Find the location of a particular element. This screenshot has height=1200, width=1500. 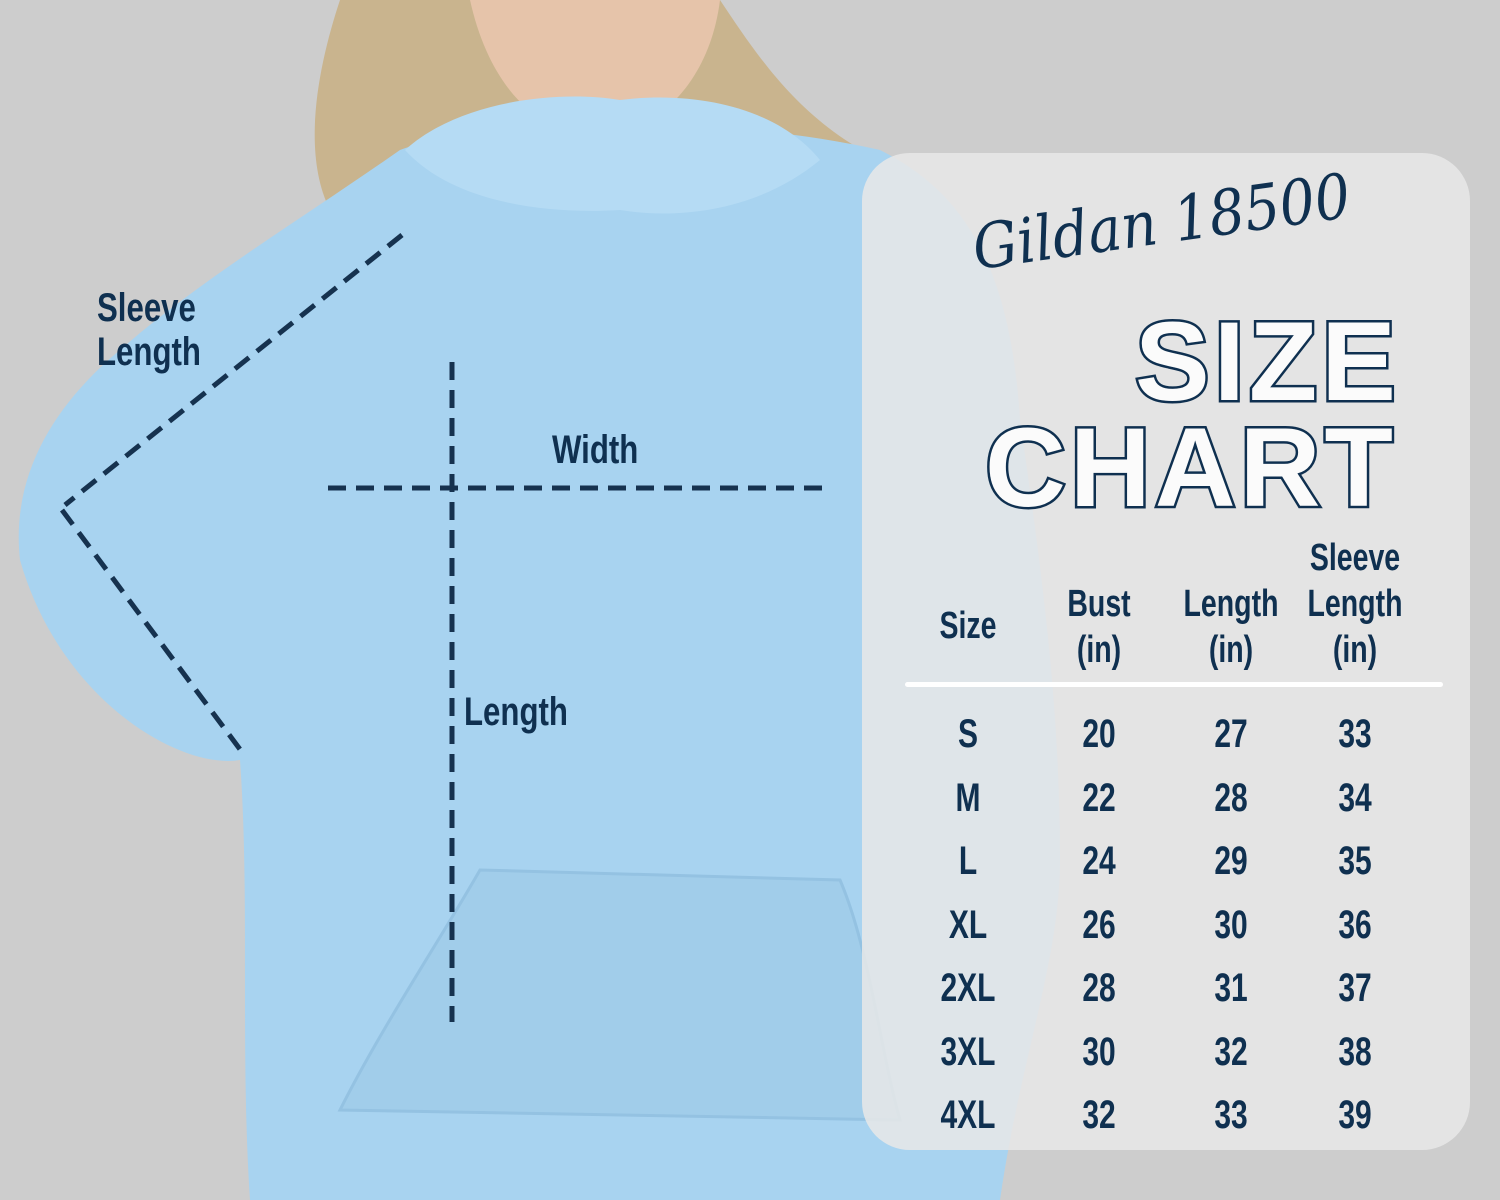

title-size: SIZE is located at coordinates (1266, 361).